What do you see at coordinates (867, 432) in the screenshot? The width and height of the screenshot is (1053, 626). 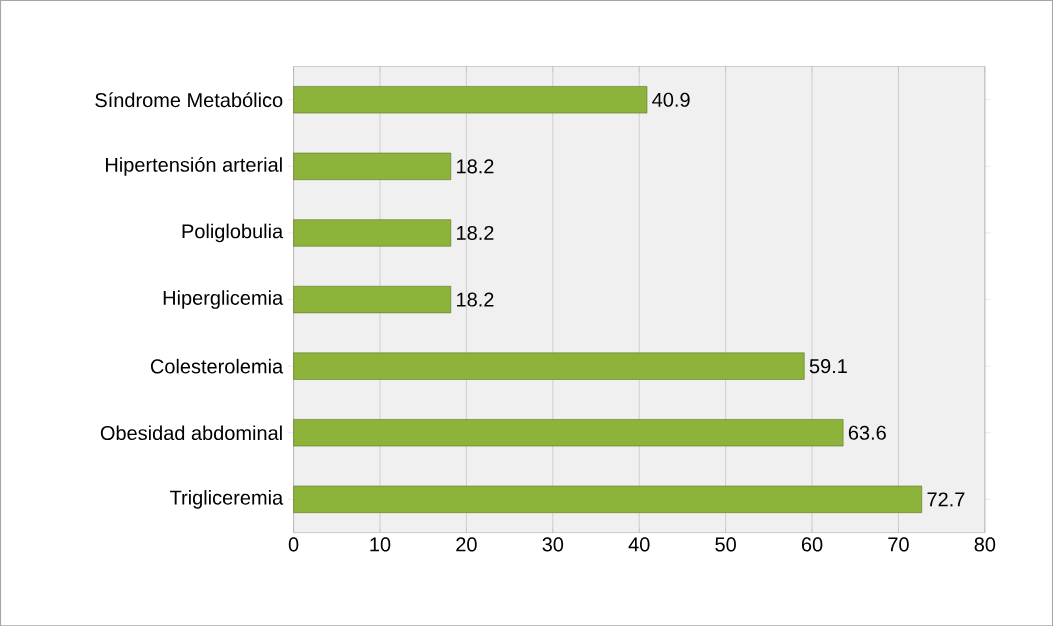 I see `data-label: 63.6` at bounding box center [867, 432].